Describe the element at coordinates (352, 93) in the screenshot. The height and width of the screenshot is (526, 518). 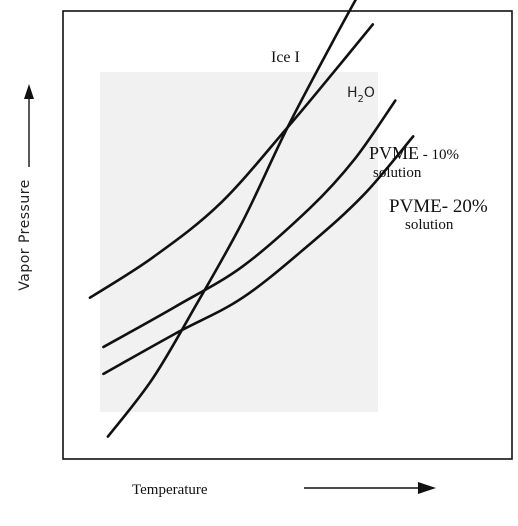
I see `series-label-h2o-h: H` at that location.